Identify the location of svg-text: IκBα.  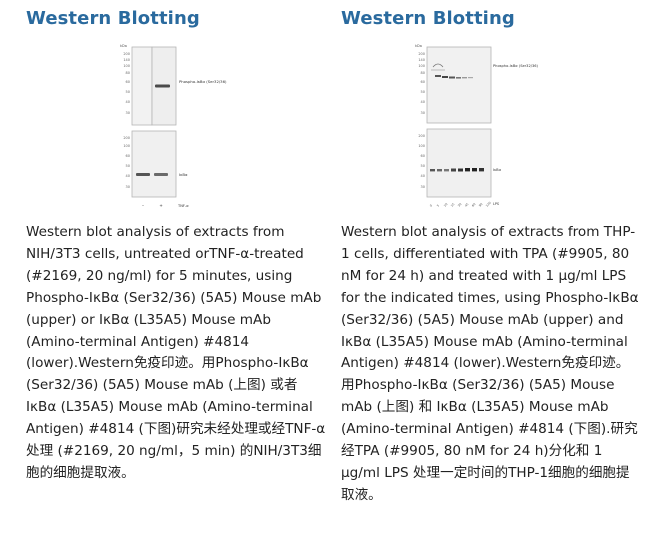
(497, 170).